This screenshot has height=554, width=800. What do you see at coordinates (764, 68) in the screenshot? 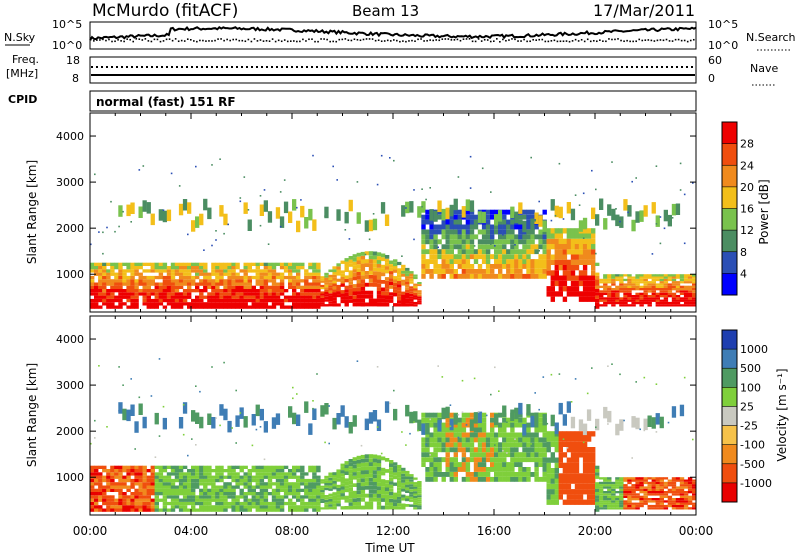
I see `nave-label: Nave` at bounding box center [764, 68].